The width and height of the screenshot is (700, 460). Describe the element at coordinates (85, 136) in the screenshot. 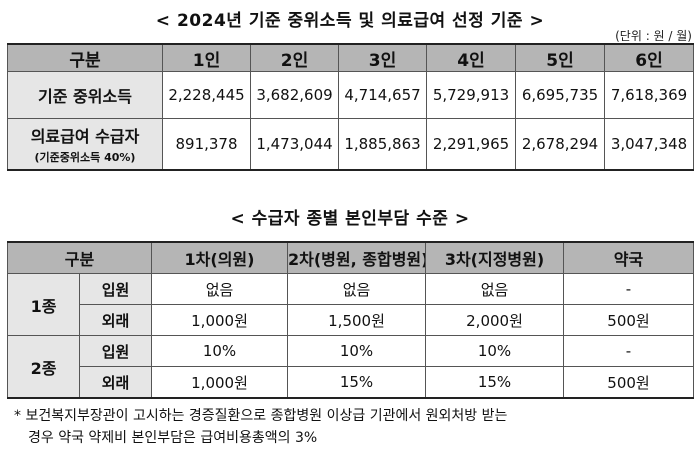

I see `medical-aid-label: 의료급여 수급자` at that location.